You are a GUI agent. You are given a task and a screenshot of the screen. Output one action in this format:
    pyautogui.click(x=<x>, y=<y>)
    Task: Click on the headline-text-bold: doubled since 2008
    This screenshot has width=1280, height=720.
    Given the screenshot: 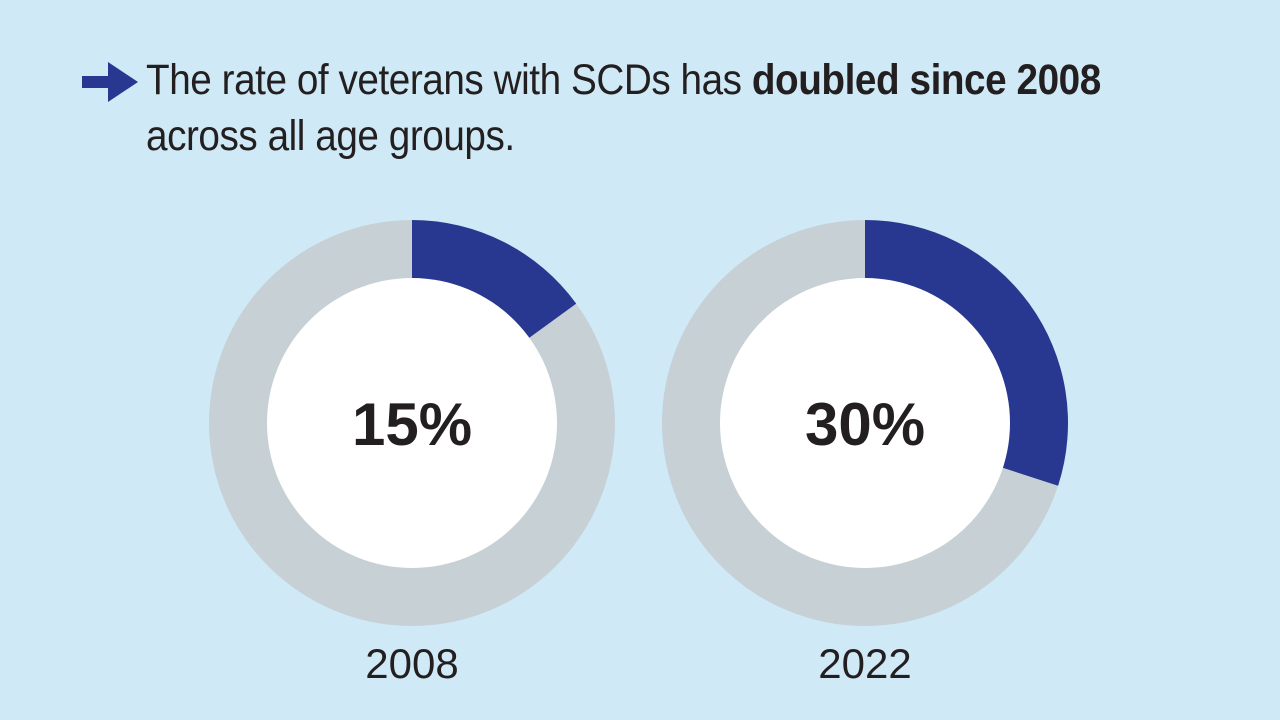 What is the action you would take?
    pyautogui.click(x=926, y=80)
    